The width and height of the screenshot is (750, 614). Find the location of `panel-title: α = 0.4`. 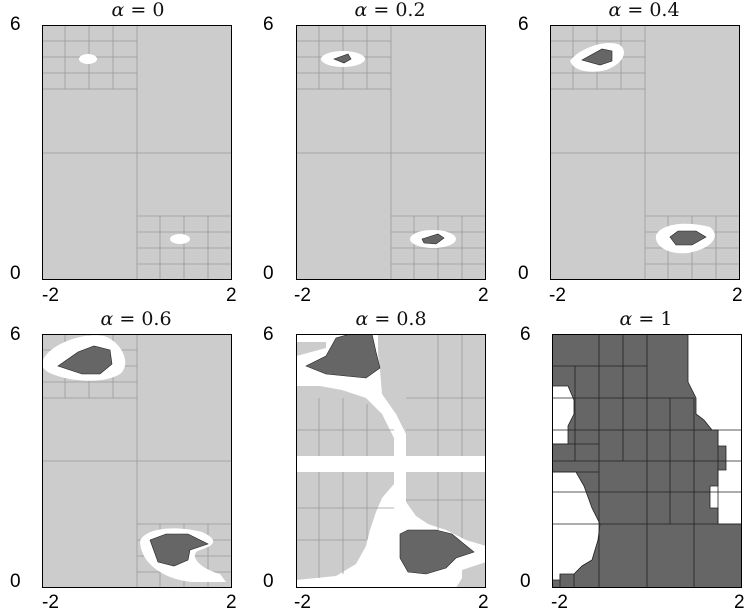

panel-title: α = 0.4 is located at coordinates (644, 10).